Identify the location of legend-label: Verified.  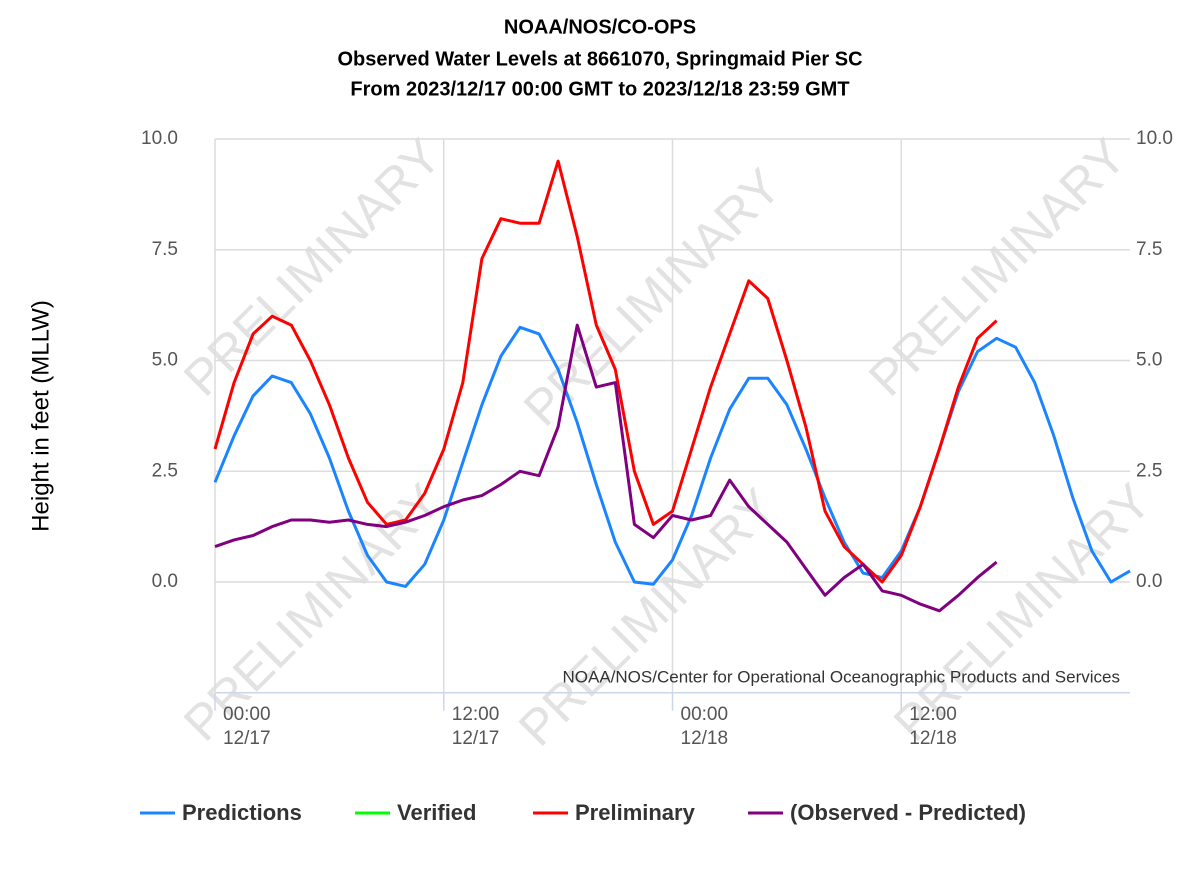
(436, 812).